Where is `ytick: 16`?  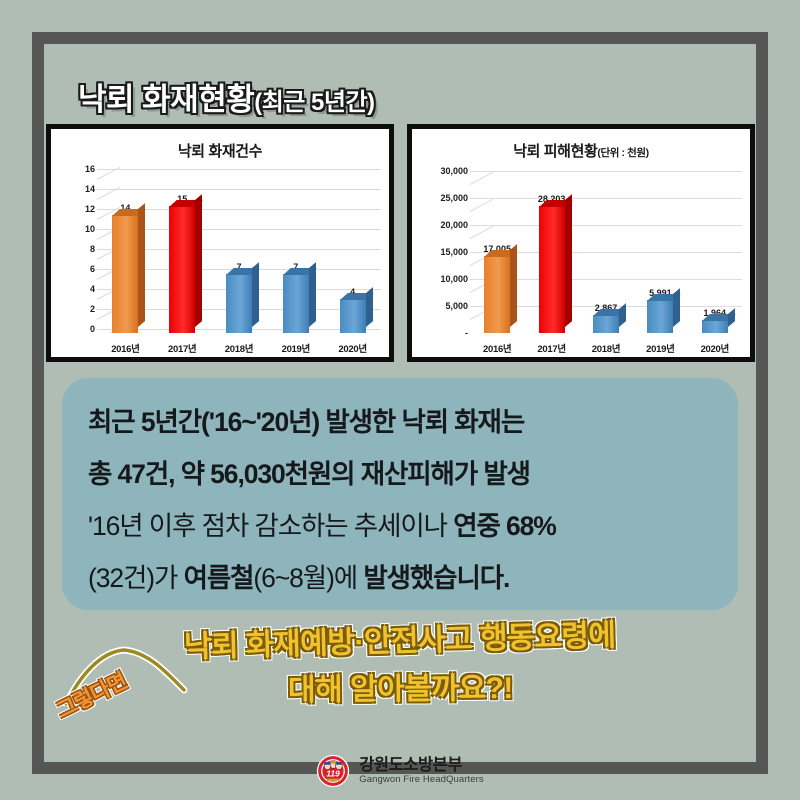 ytick: 16 is located at coordinates (89, 169).